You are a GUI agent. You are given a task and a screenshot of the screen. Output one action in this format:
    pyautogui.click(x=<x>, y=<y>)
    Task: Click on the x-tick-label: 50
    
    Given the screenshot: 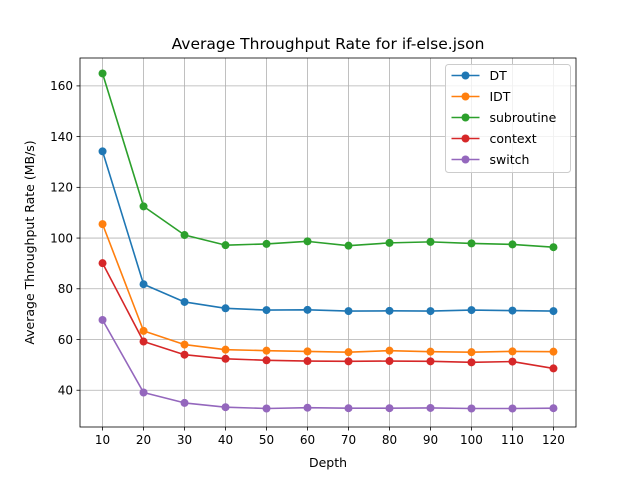 What is the action you would take?
    pyautogui.click(x=266, y=440)
    